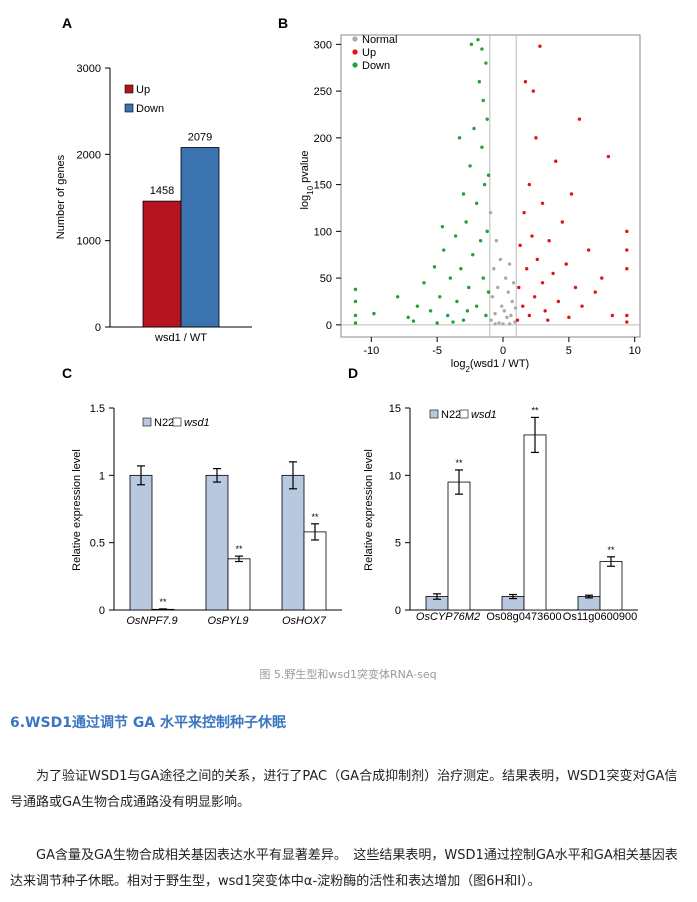 The width and height of the screenshot is (697, 902). Describe the element at coordinates (323, 232) in the screenshot. I see `y-tick-label: 100` at that location.